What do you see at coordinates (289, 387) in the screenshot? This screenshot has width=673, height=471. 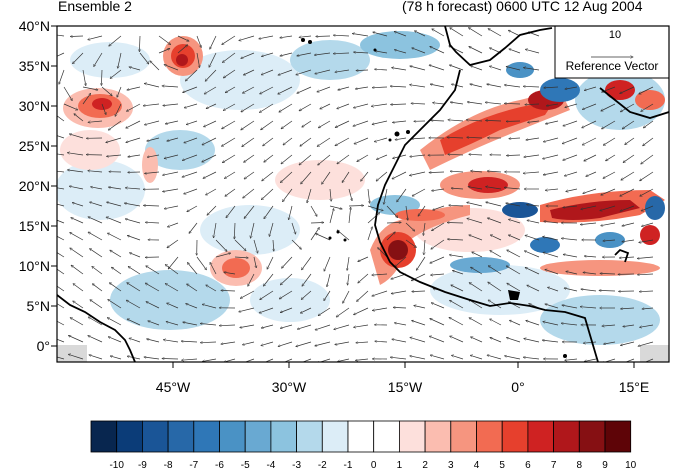 I see `lon-label-30w: 30°W` at bounding box center [289, 387].